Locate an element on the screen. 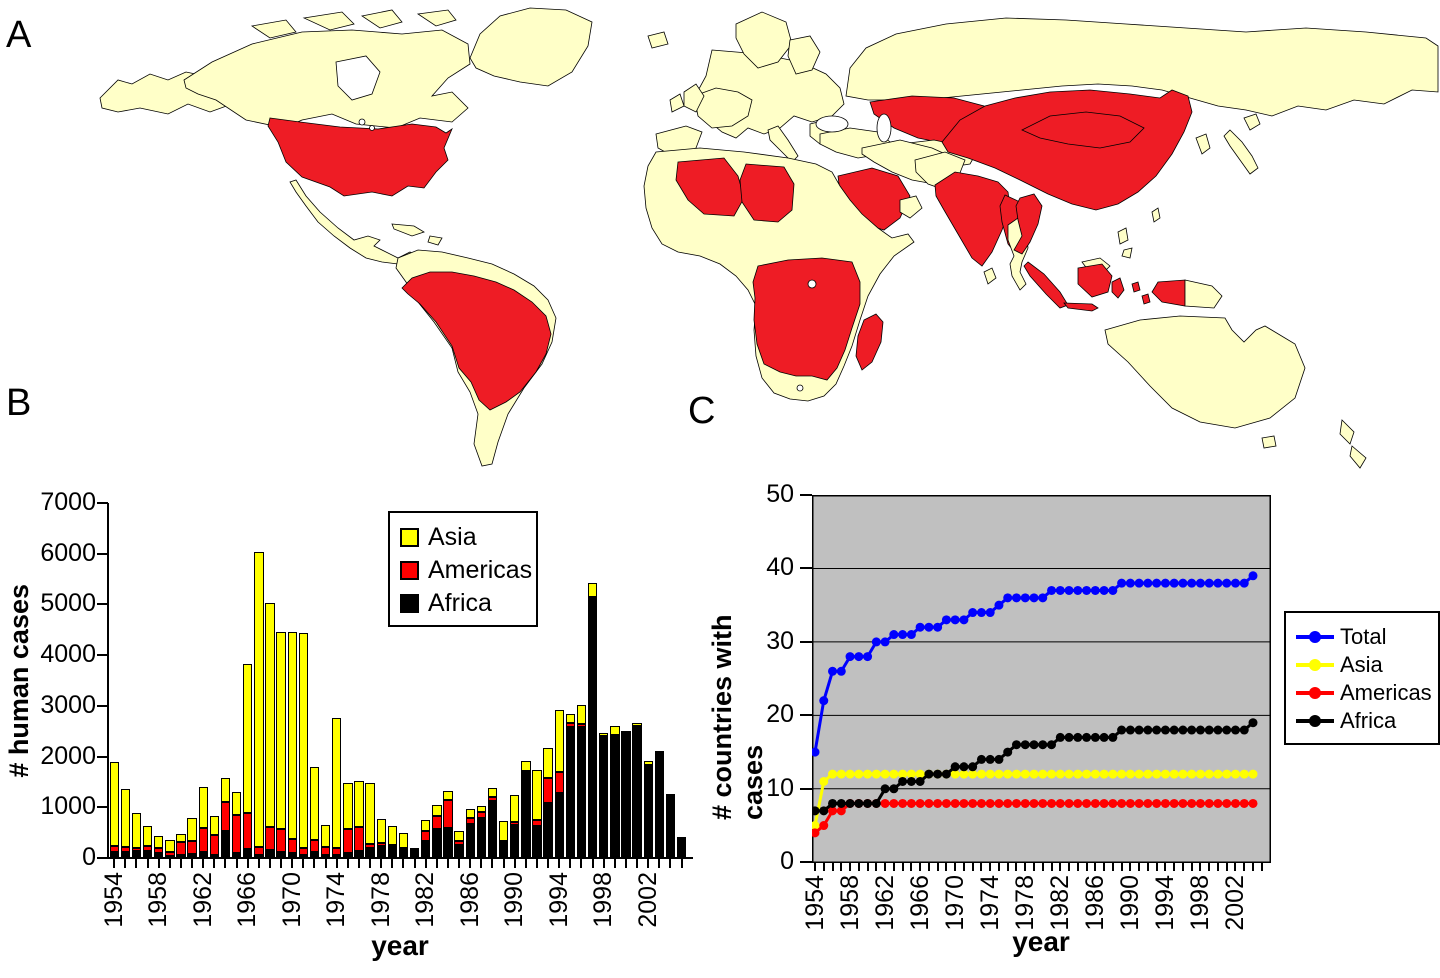 The image size is (1440, 978). map-region-russia is located at coordinates (1142, 67).